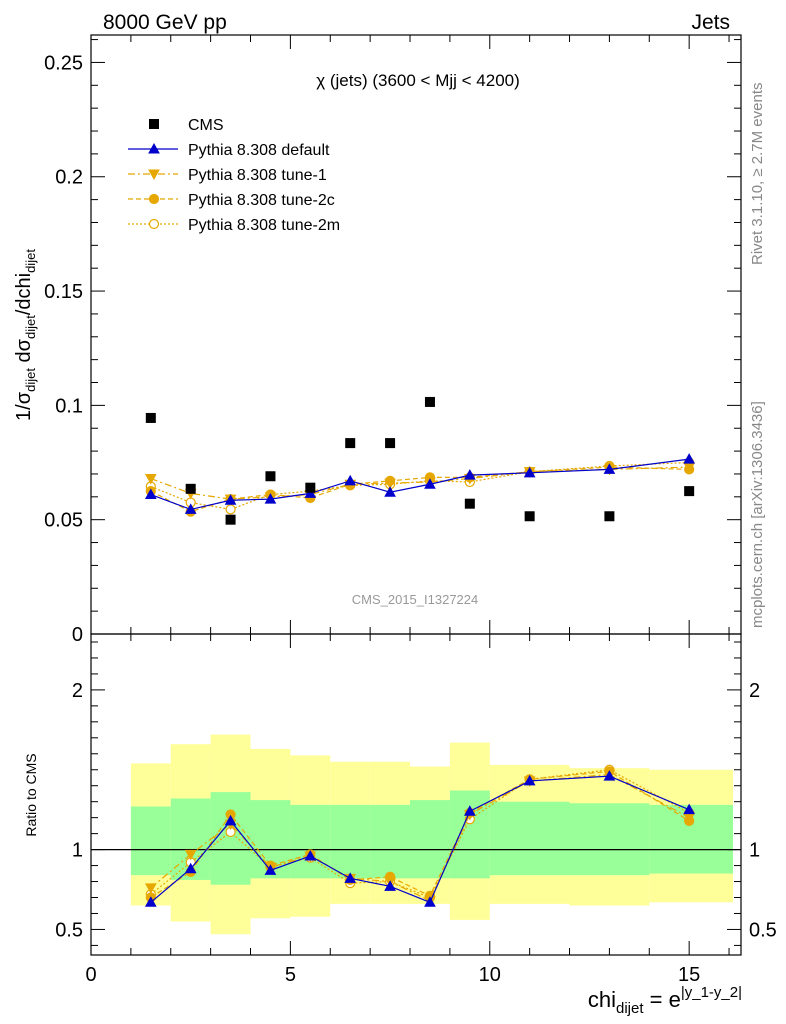 Image resolution: width=786 pixels, height=1024 pixels. Describe the element at coordinates (154, 148) in the screenshot. I see `legend-marker-default` at that location.